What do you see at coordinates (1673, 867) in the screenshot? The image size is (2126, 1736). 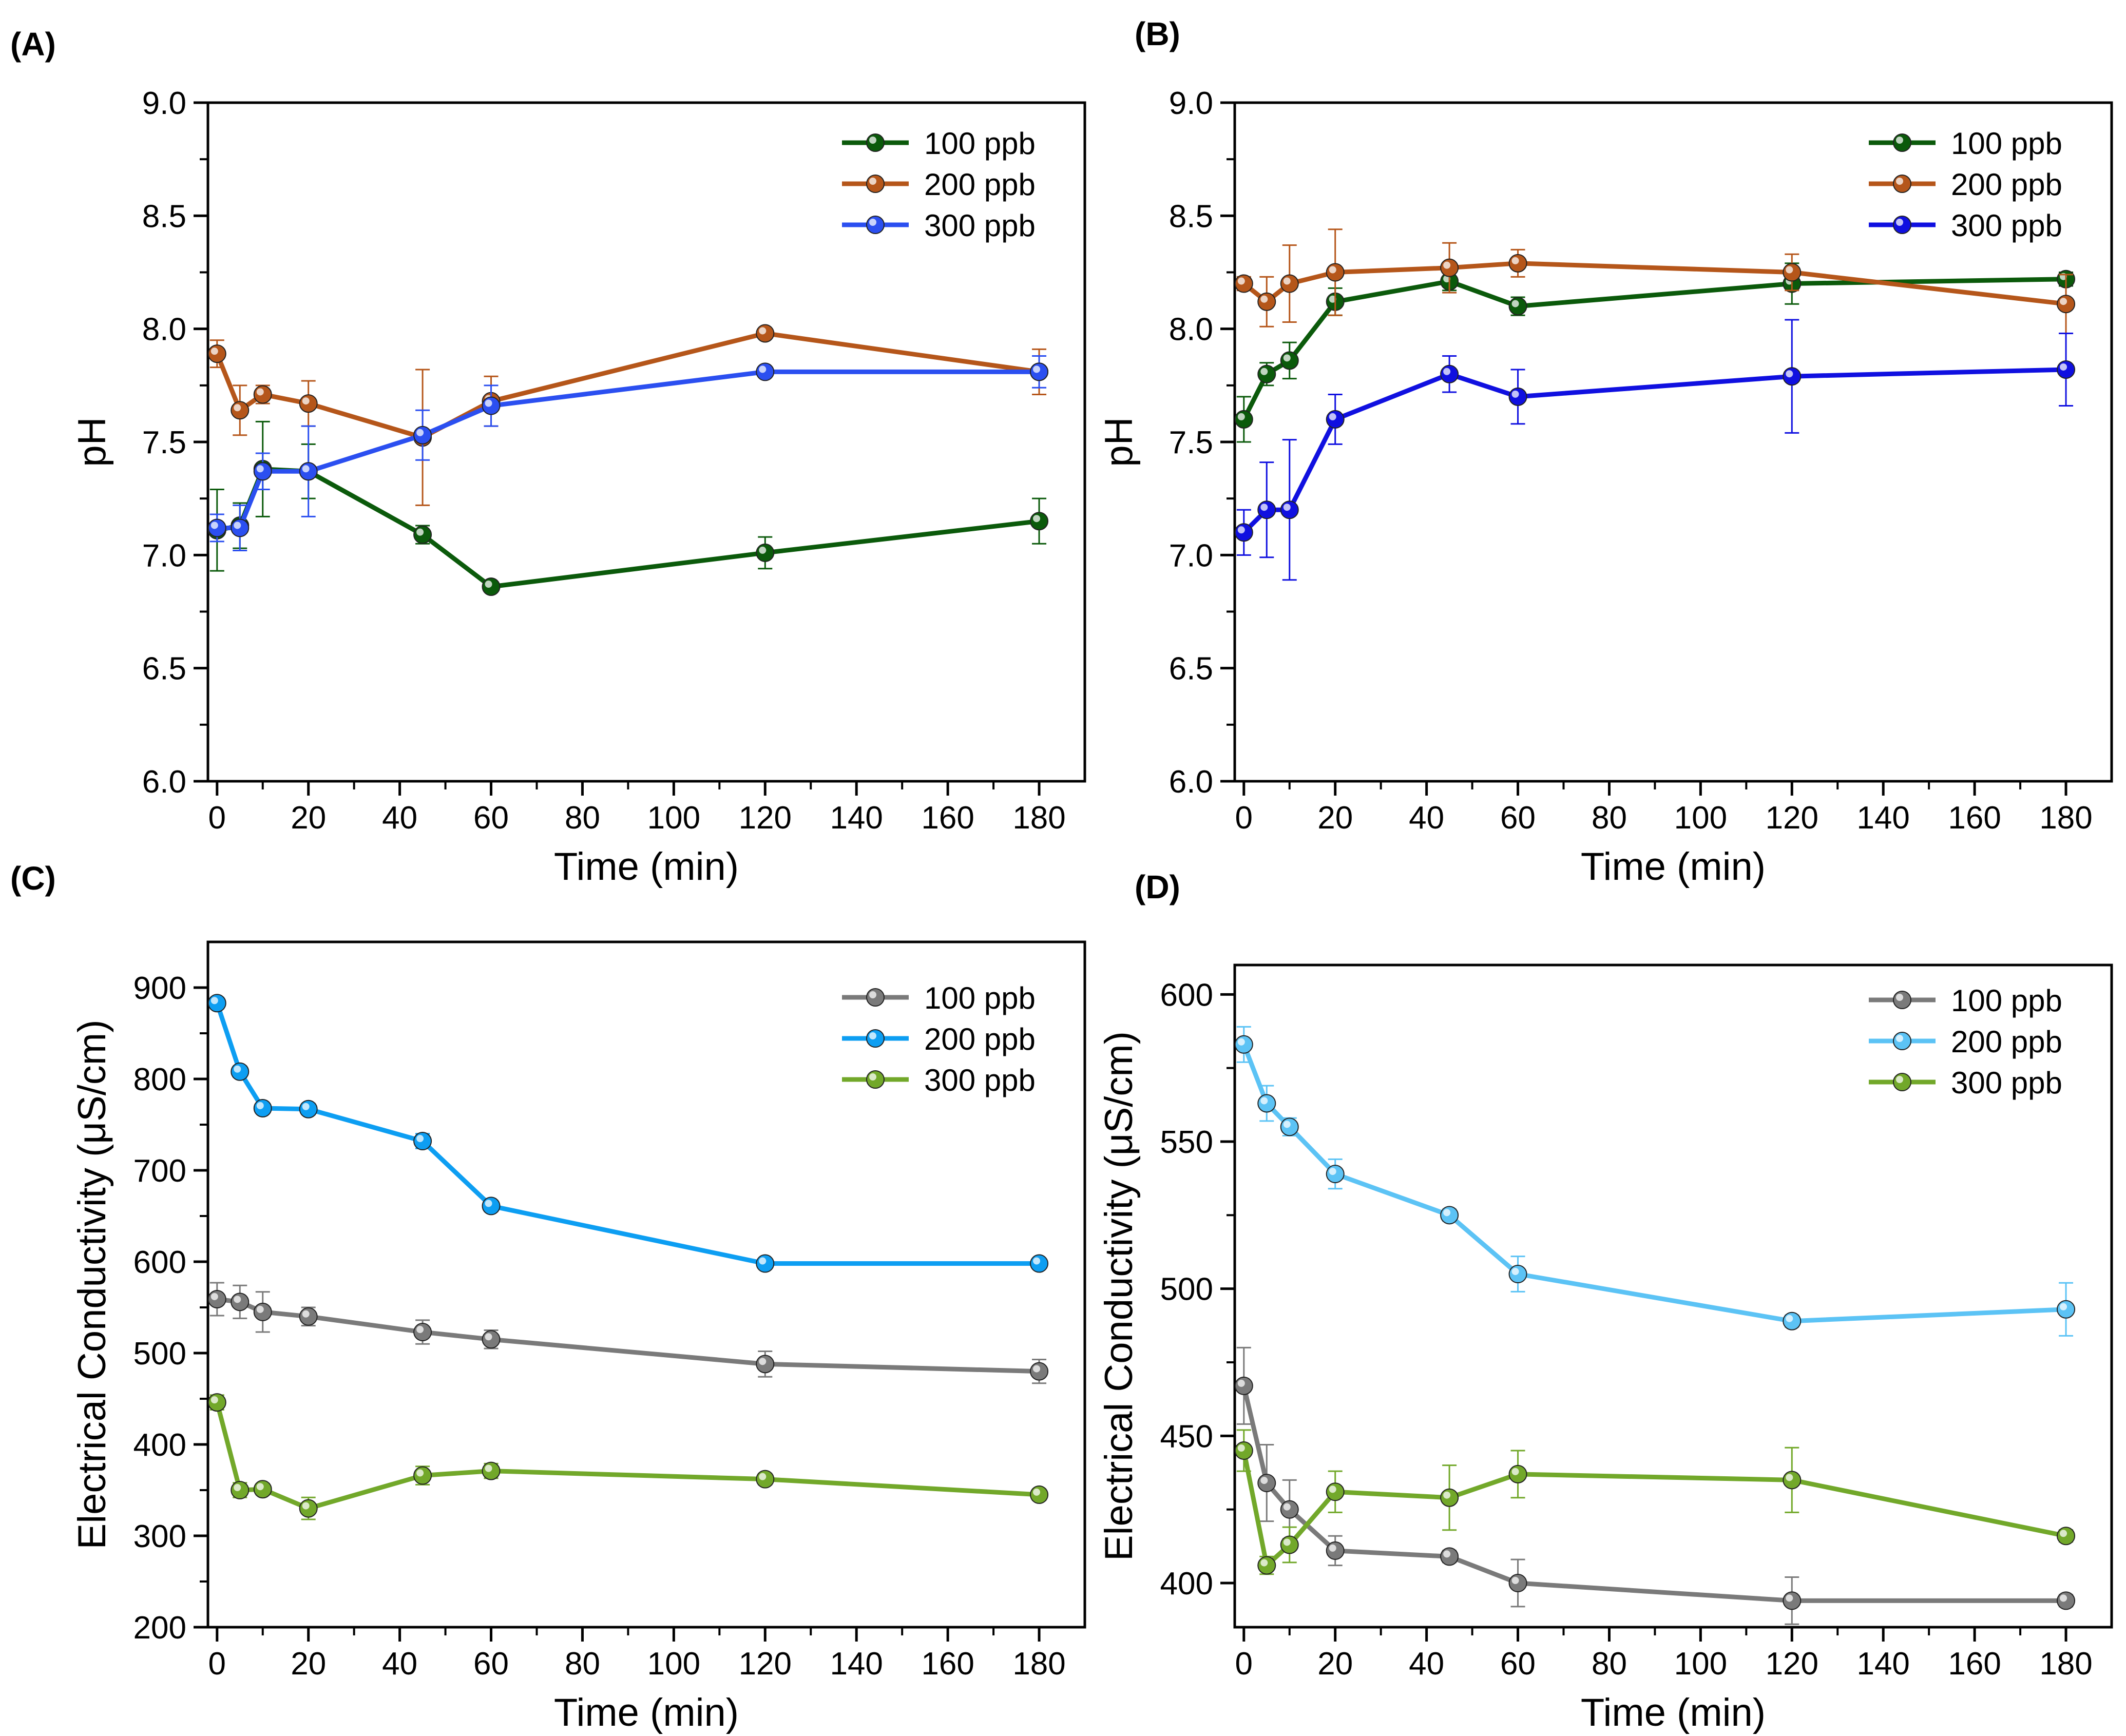 I see `x-axis-title: Time (min)` at bounding box center [1673, 867].